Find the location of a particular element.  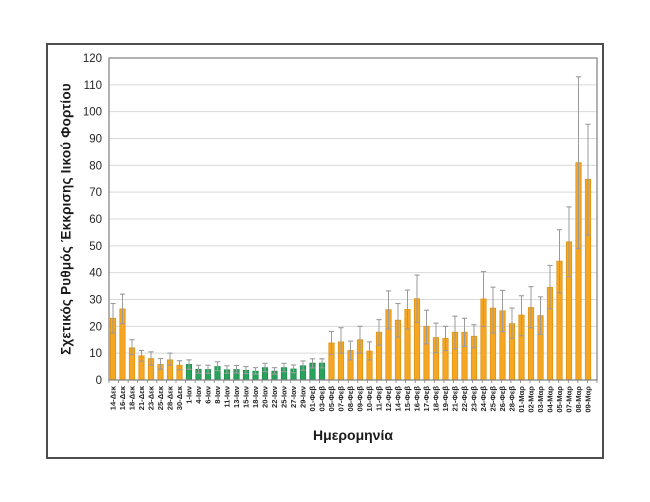

x-tick-label: 27-Ιαν is located at coordinates (293, 397).